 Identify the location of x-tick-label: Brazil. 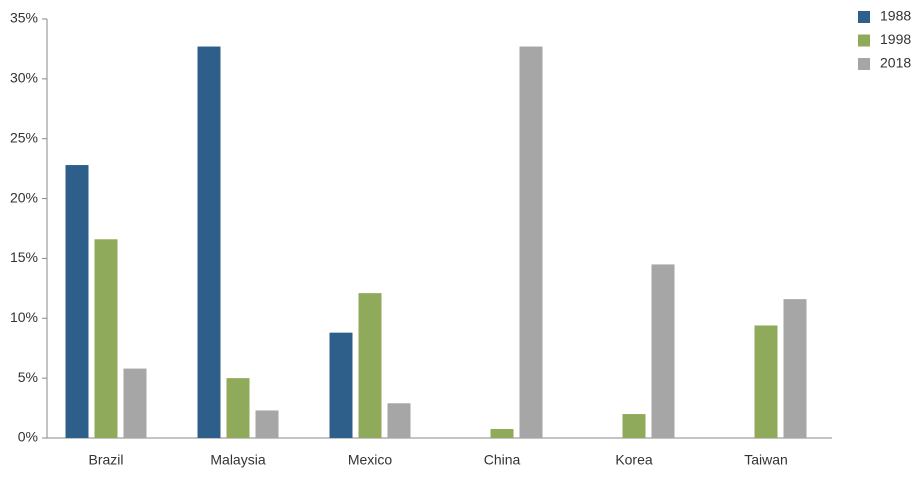
(105, 460).